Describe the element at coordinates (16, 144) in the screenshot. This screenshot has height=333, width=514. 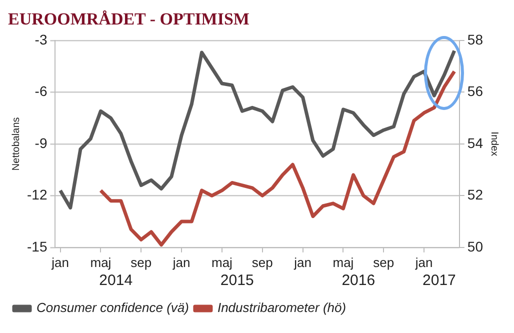
I see `y-axis-title: Nettobalans` at that location.